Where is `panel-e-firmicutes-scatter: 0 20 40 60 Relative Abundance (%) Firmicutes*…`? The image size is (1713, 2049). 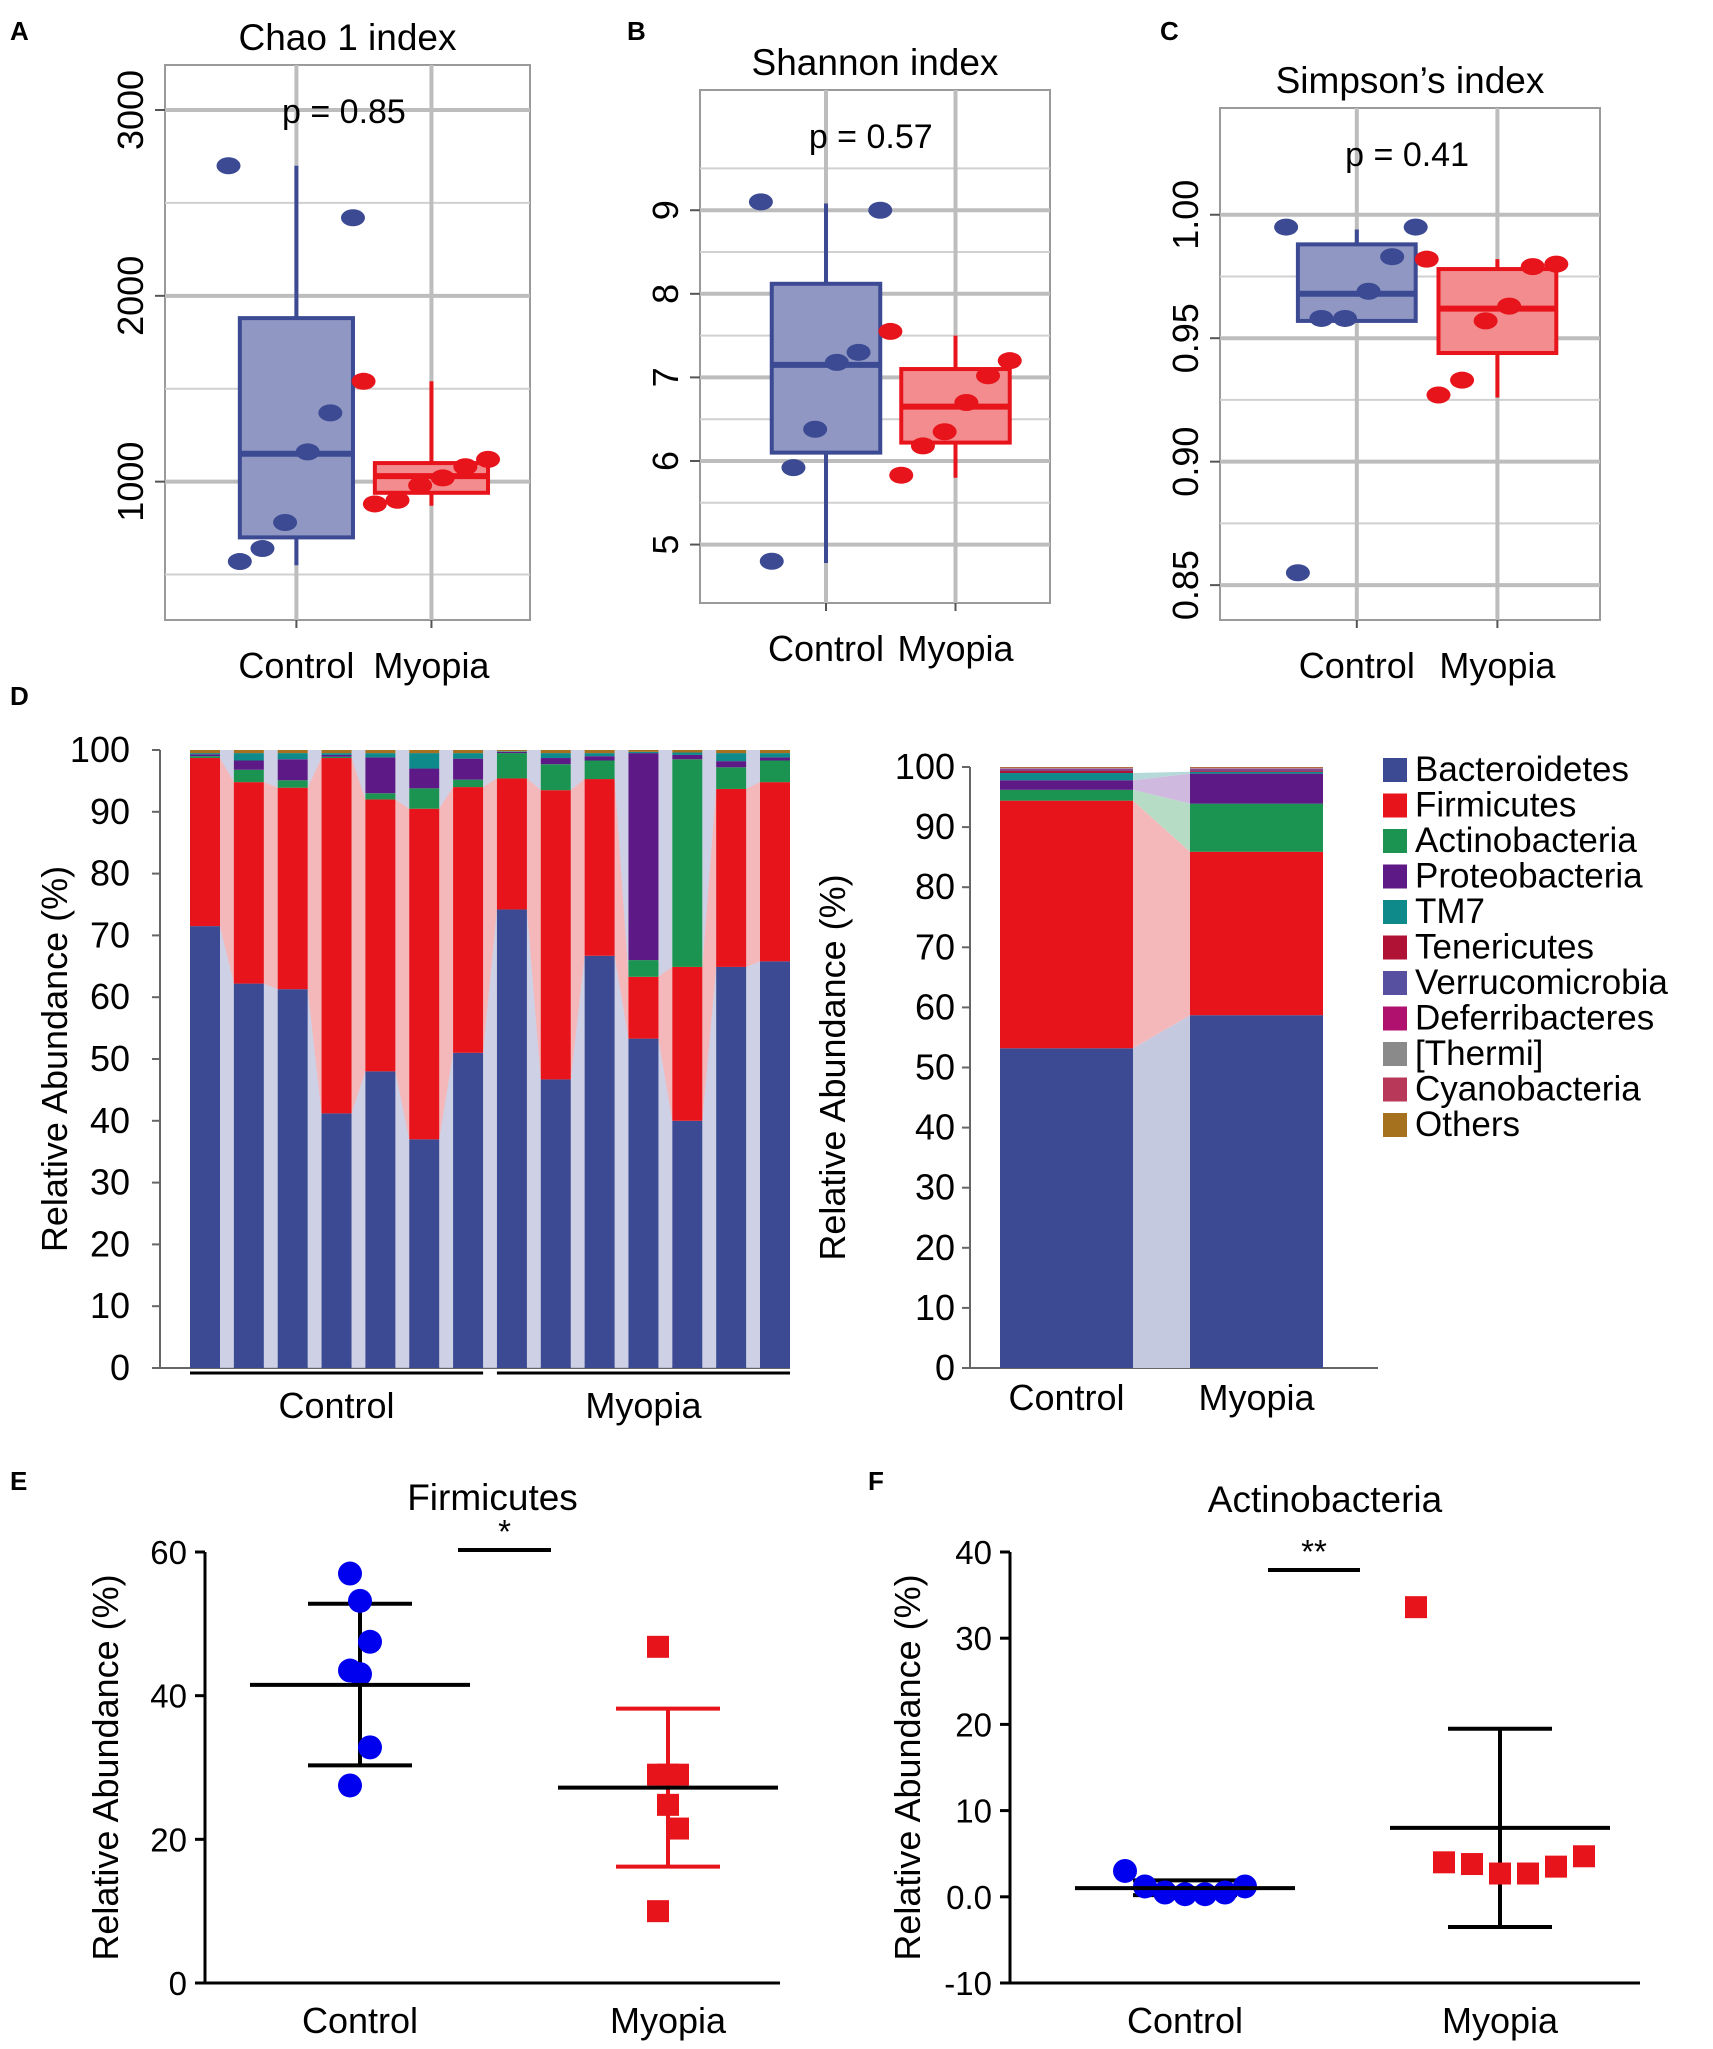 panel-e-firmicutes-scatter: 0 20 40 60 Relative Abundance (%) Firmicutes*… is located at coordinates (432, 1759).